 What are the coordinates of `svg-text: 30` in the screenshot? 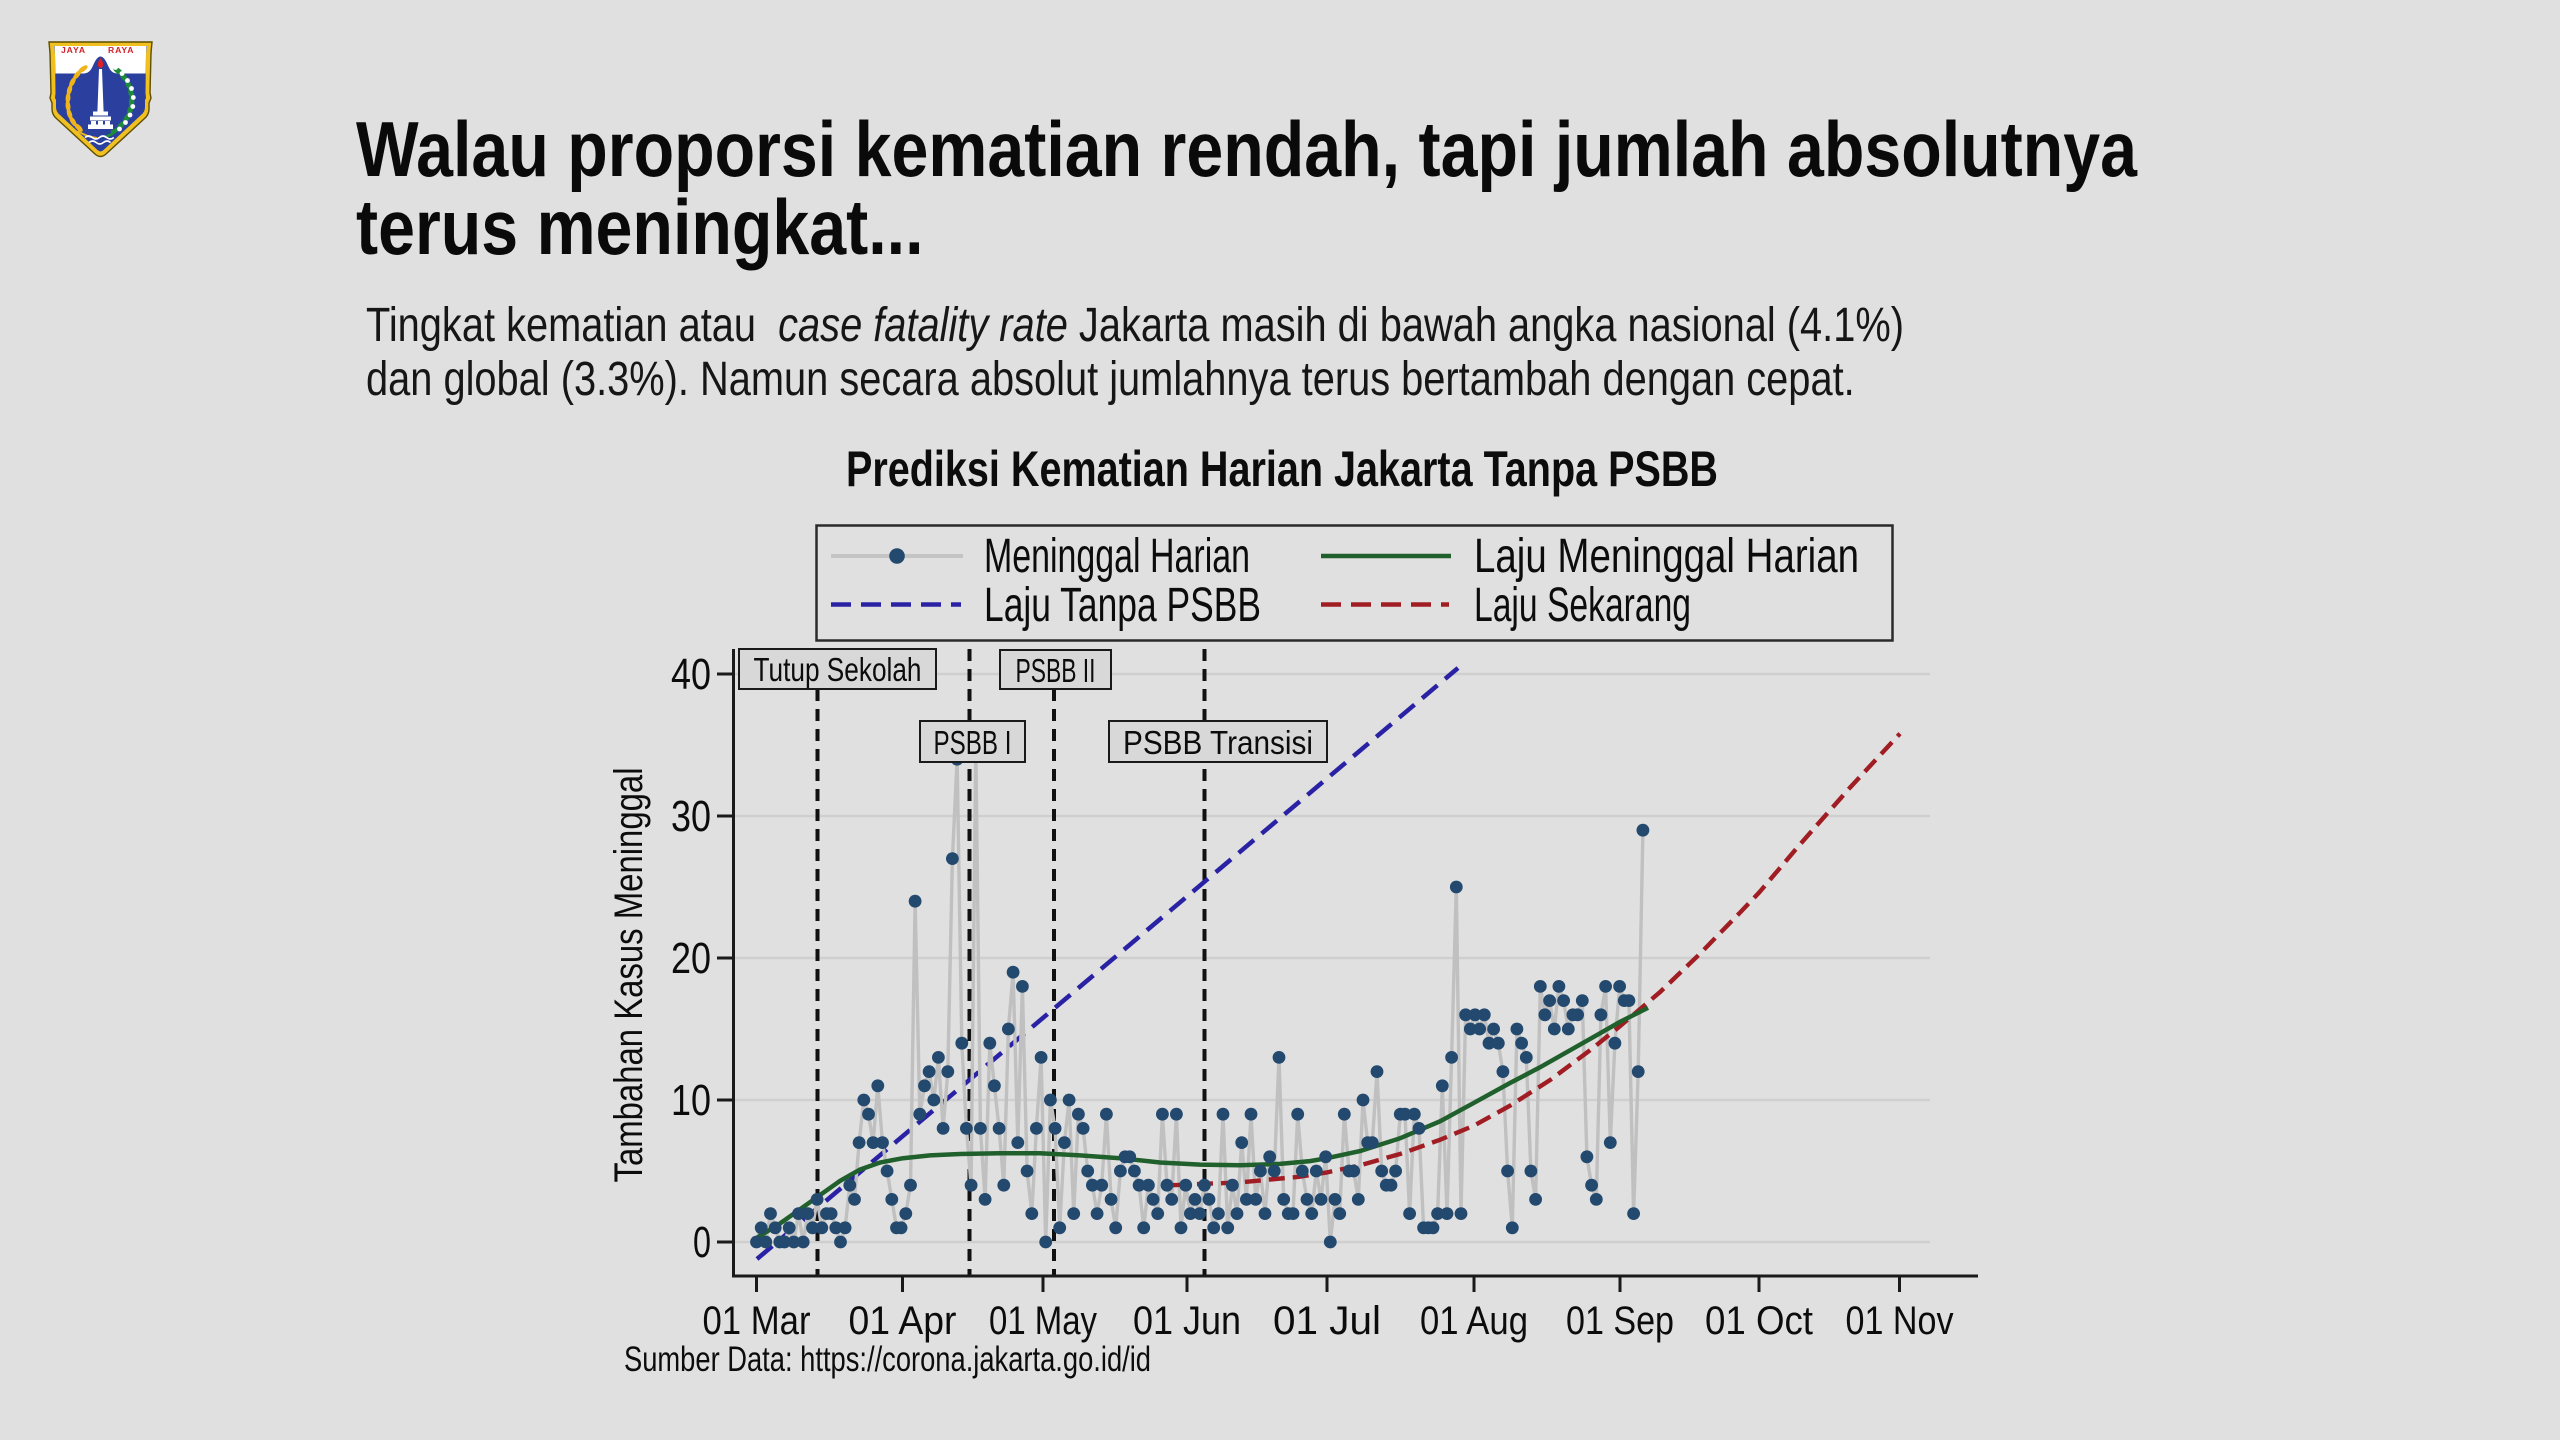 It's located at (691, 816).